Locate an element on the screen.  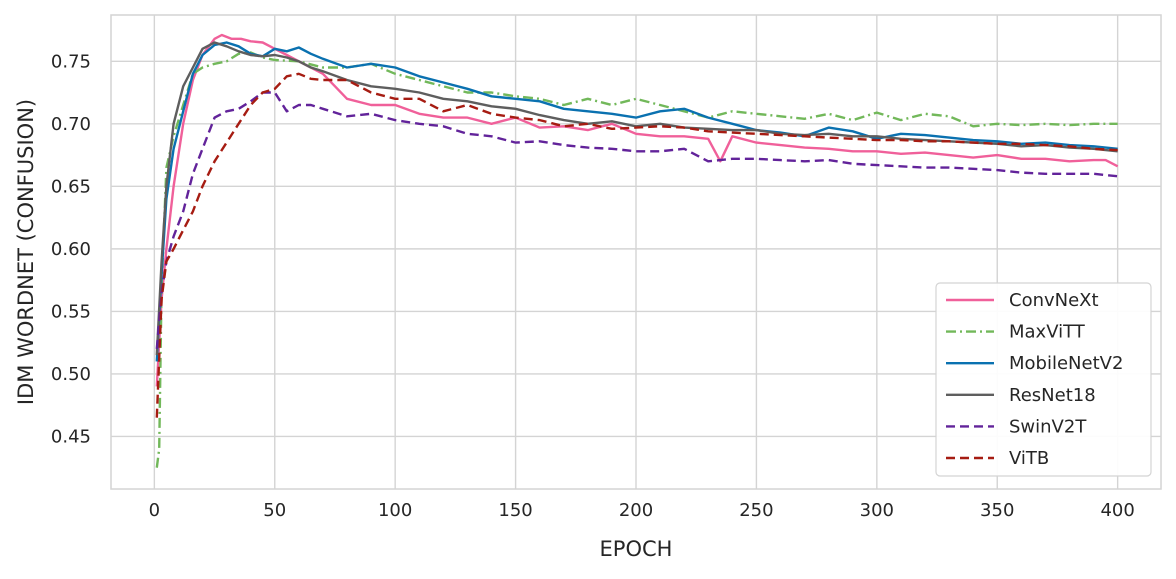
y-tick-label: 0.75 is located at coordinates (71, 61).